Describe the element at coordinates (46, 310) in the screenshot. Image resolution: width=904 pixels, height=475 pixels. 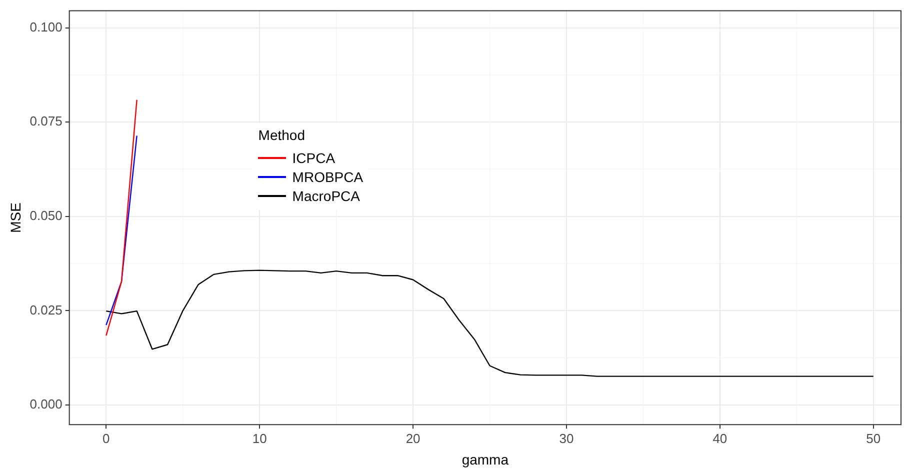
I see `y-tick-label: 0.025` at that location.